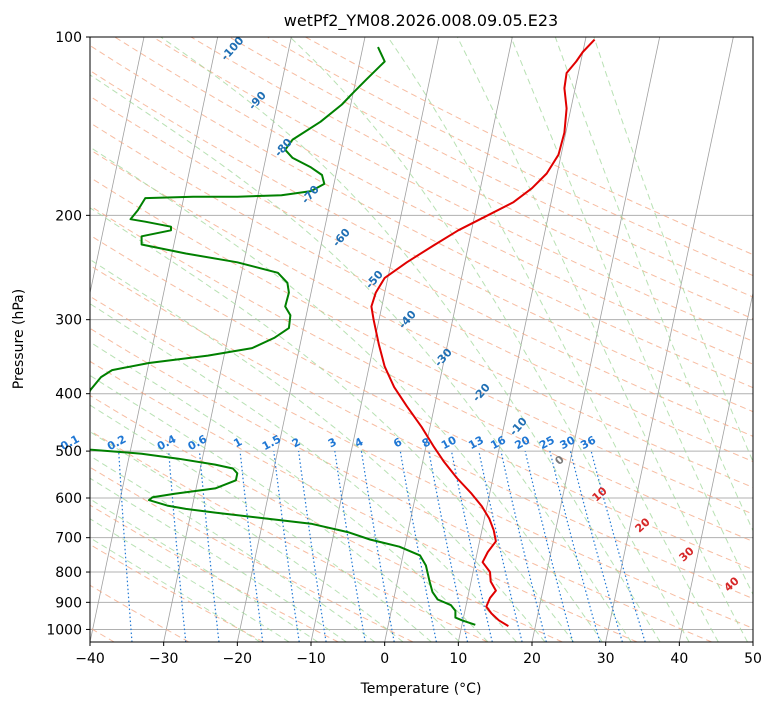 The height and width of the screenshot is (708, 775). What do you see at coordinates (238, 659) in the screenshot?
I see `x-tick-label: −20` at bounding box center [238, 659].